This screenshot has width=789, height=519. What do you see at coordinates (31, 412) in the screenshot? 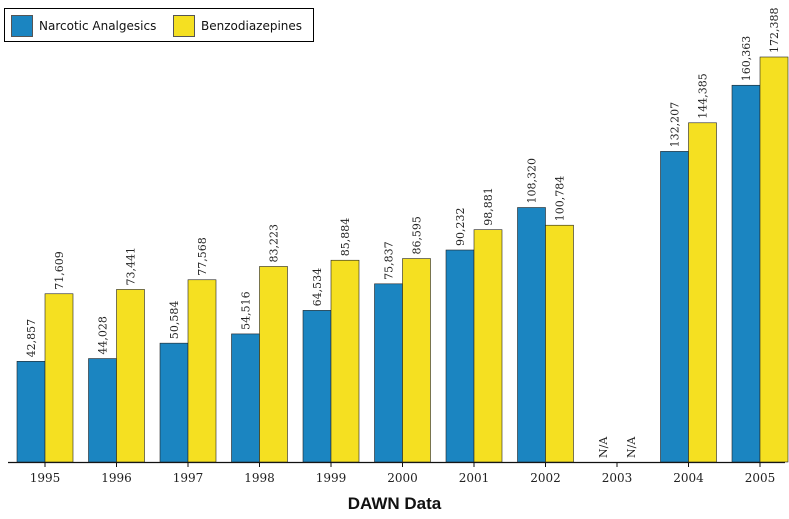
I see `bar-narcotic-1995` at bounding box center [31, 412].